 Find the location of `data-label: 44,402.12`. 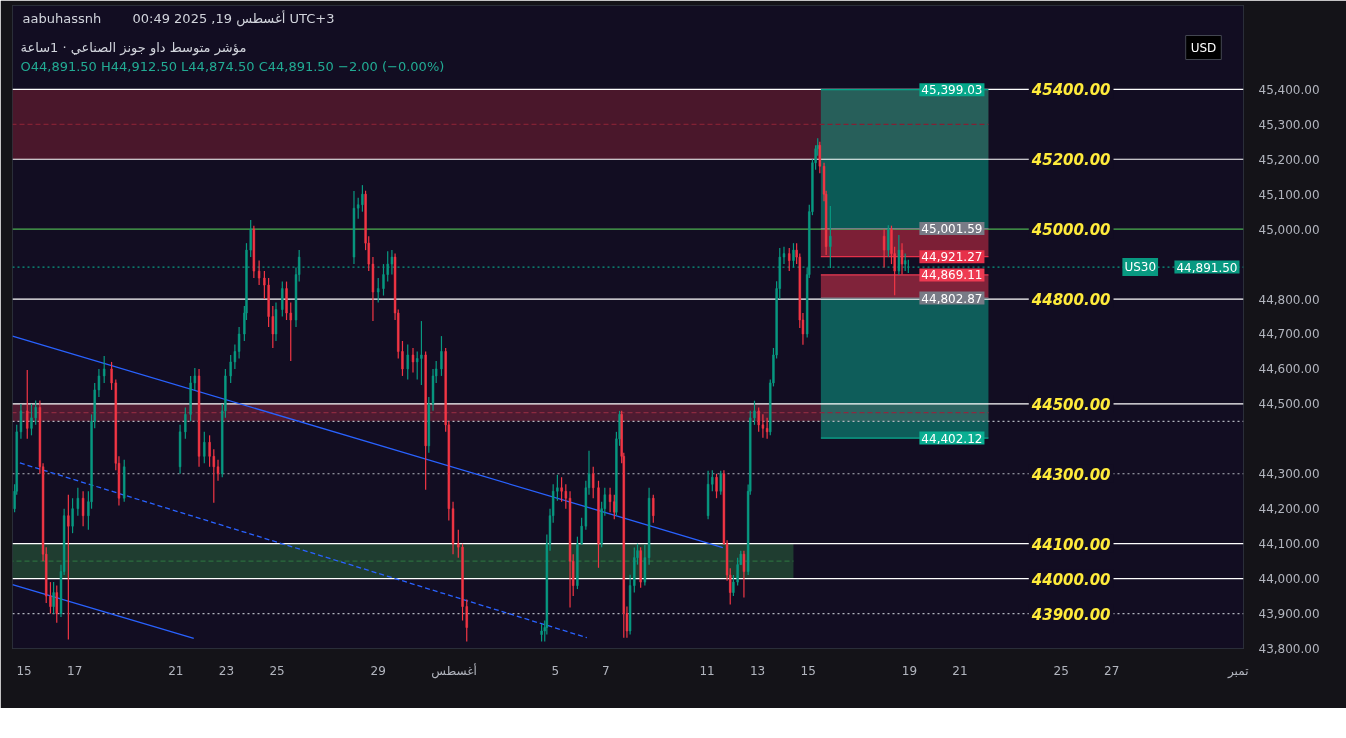

data-label: 44,402.12 is located at coordinates (952, 438).